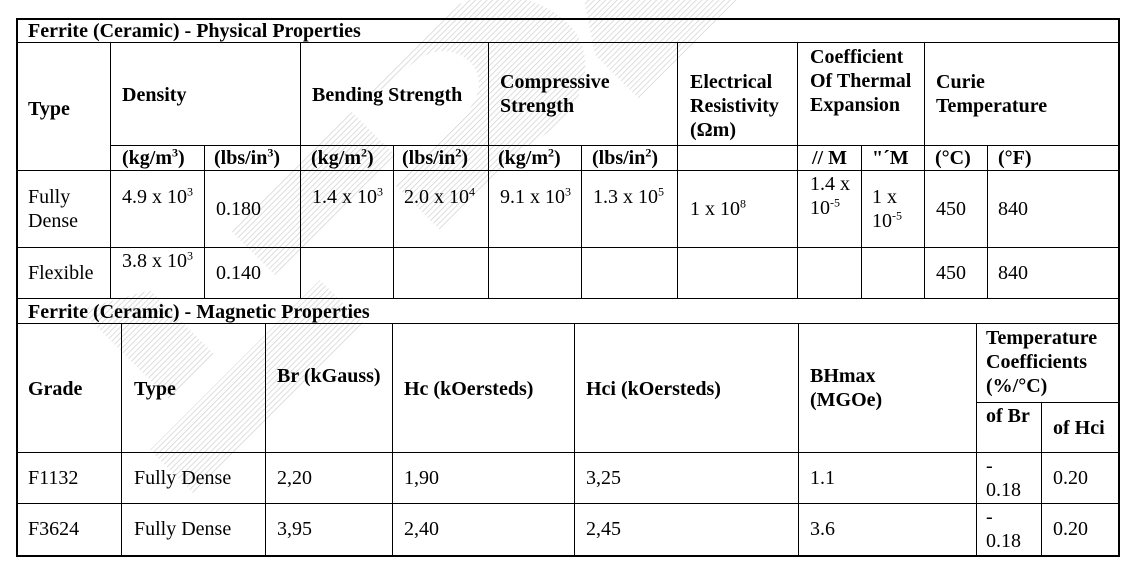 The image size is (1137, 563). Describe the element at coordinates (157, 196) in the screenshot. I see `fully-dense-density-kg: 4.9 x 10³` at that location.